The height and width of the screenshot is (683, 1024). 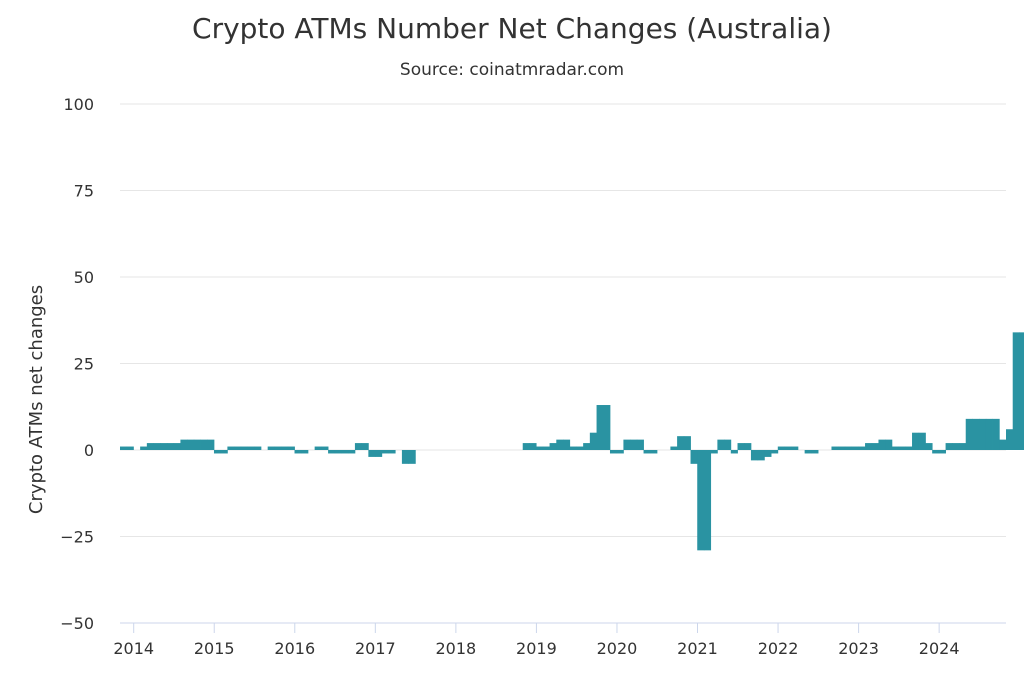 What do you see at coordinates (214, 648) in the screenshot?
I see `x-tick-label: 2015` at bounding box center [214, 648].